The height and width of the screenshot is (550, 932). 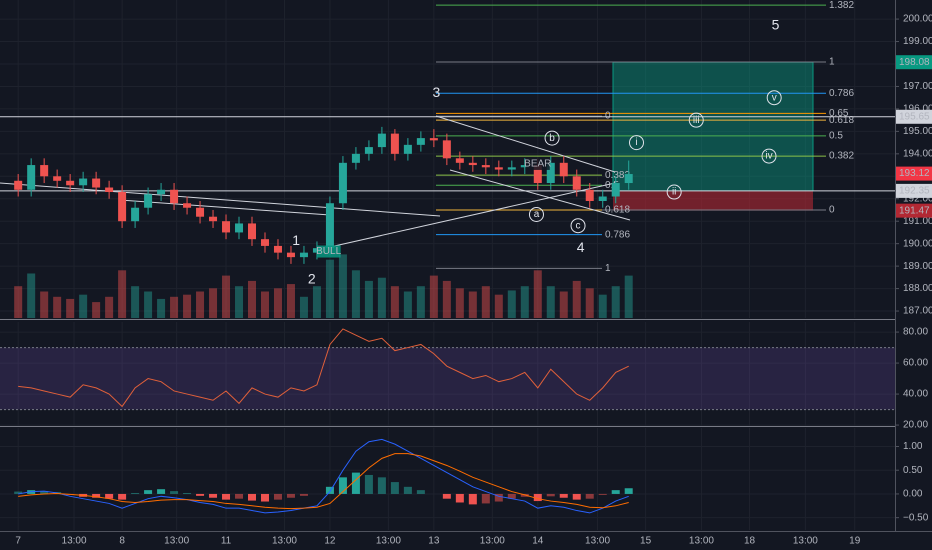 What do you see at coordinates (917, 266) in the screenshot?
I see `y-tick-label: 189.00` at bounding box center [917, 266].